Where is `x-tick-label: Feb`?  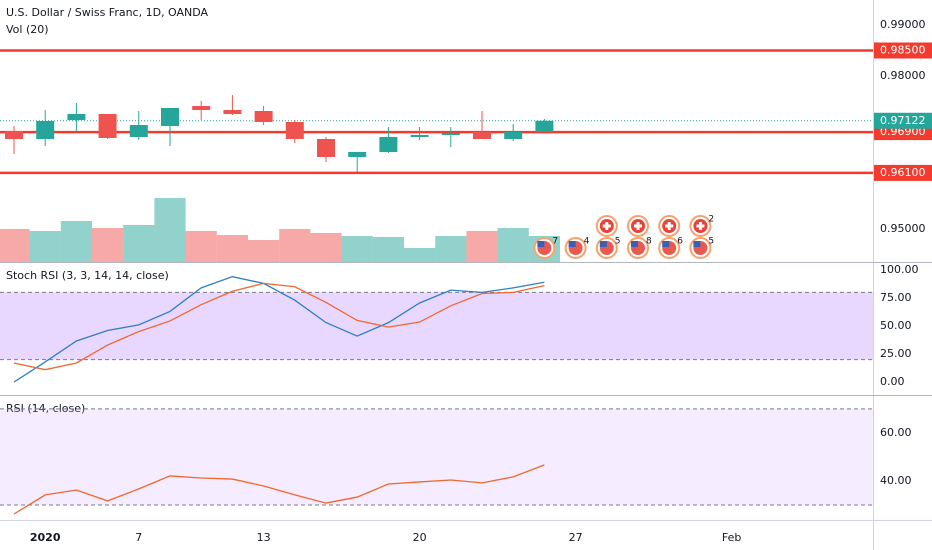 x-tick-label: Feb is located at coordinates (731, 537).